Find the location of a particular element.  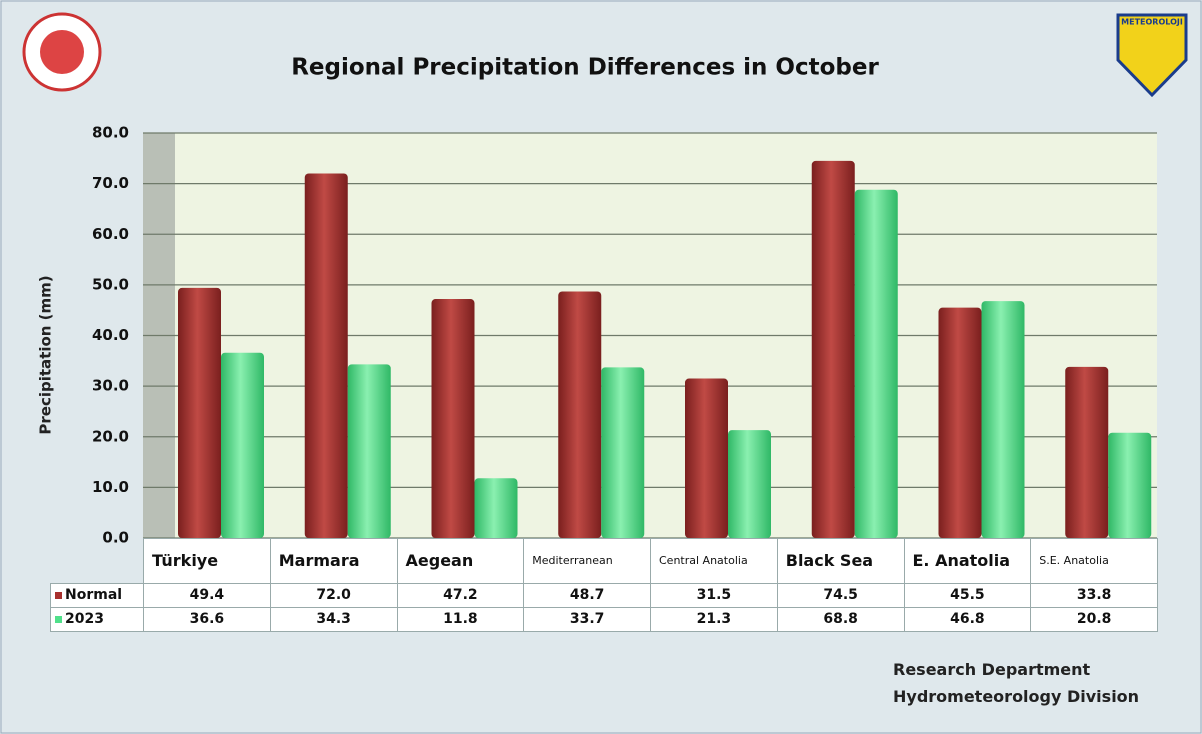

footer-line: Research Department is located at coordinates (992, 669).